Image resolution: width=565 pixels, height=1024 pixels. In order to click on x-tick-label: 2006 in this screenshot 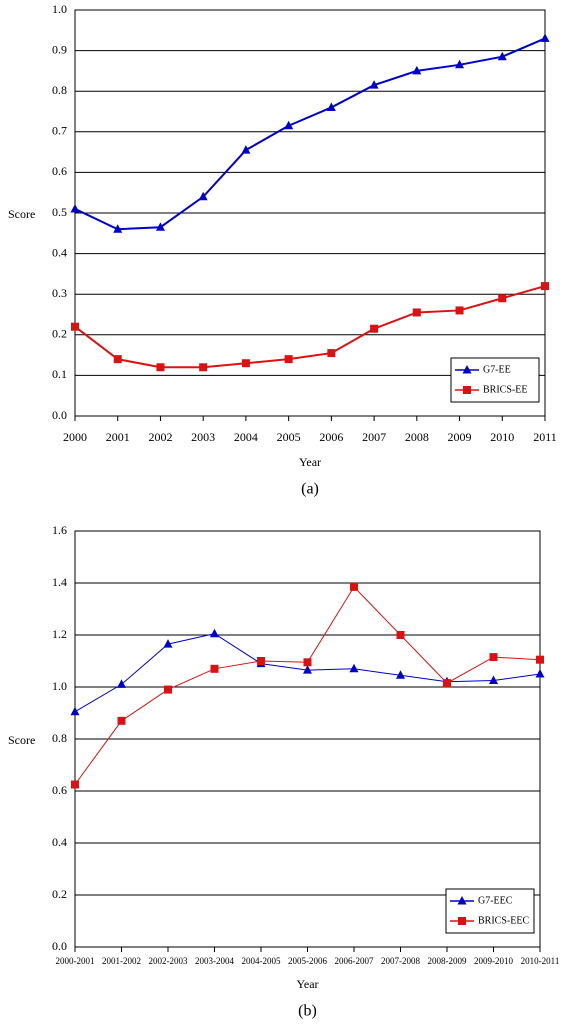, I will do `click(331, 437)`.